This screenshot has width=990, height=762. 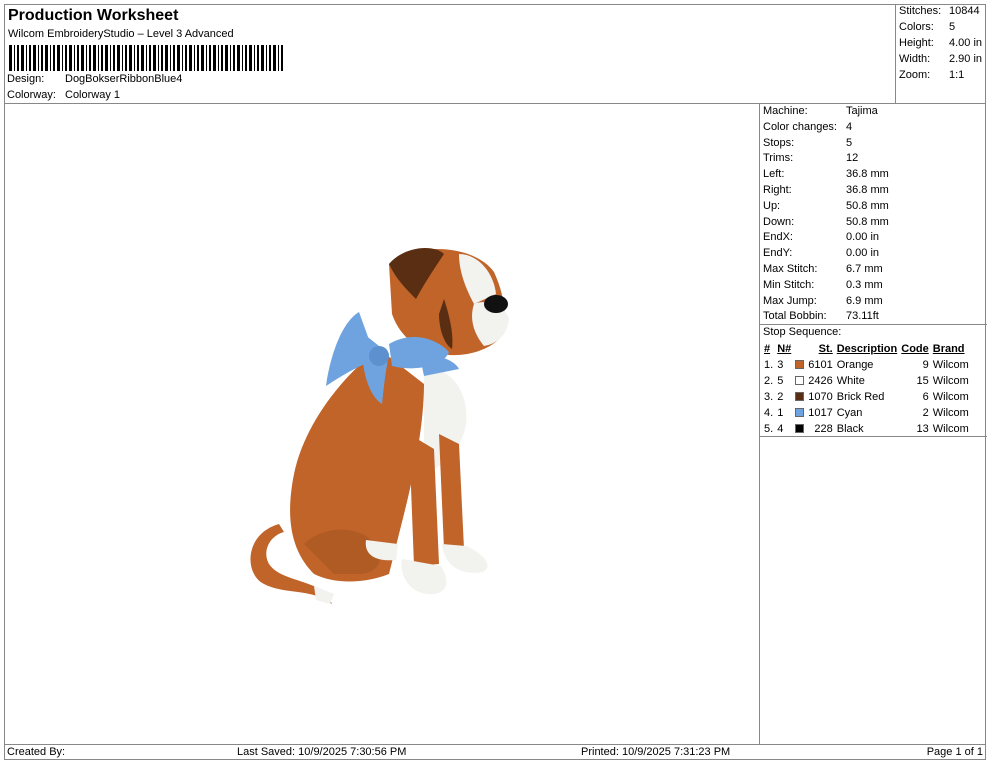 I want to click on column-header: N#, so click(x=784, y=349).